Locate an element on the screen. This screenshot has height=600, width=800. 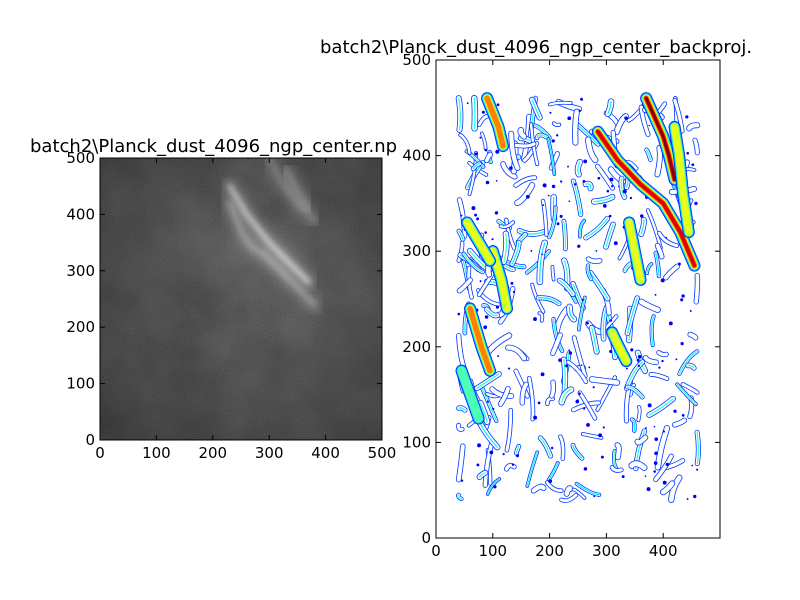
backproj-y-tick-label: 400 is located at coordinates (416, 156).